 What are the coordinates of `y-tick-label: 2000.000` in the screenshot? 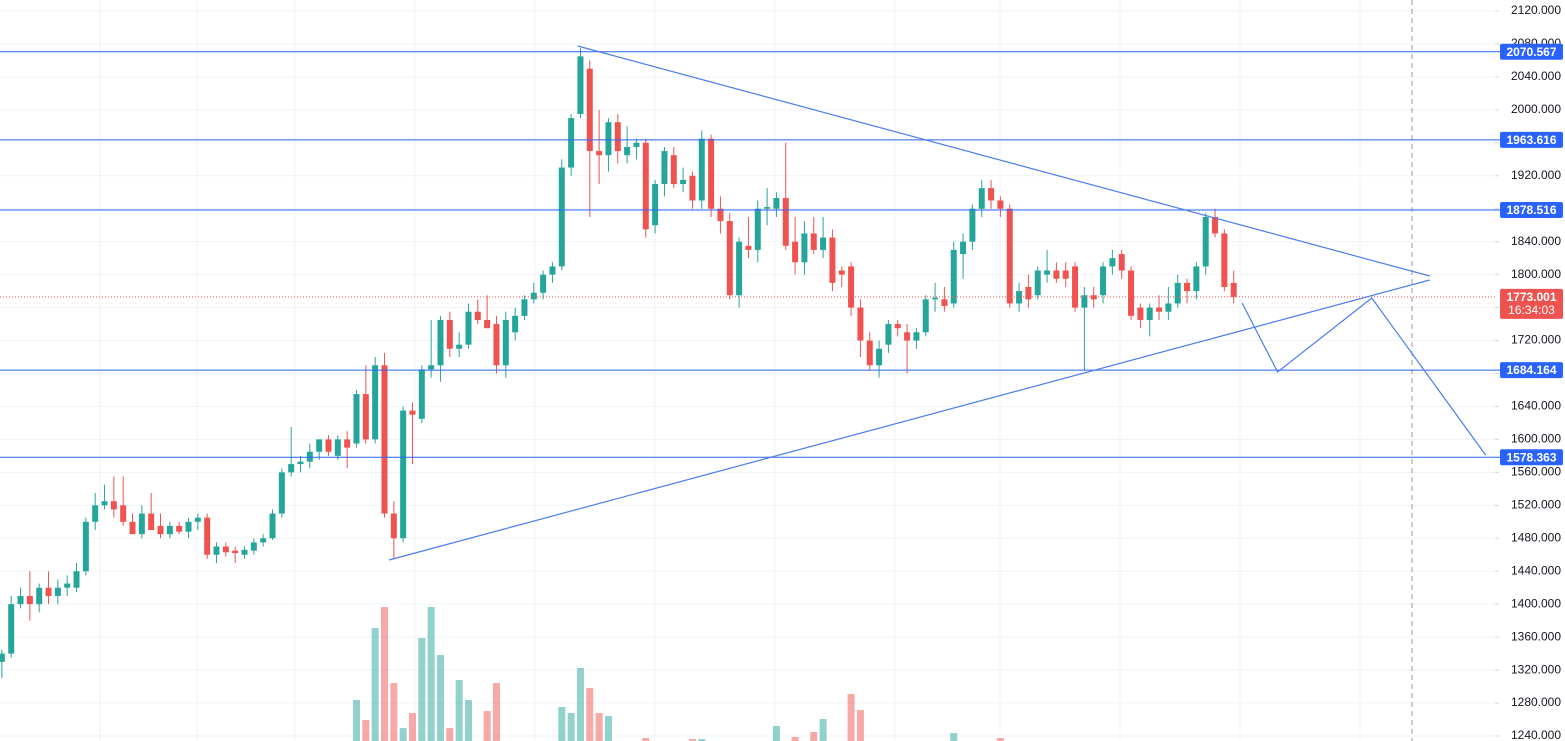 It's located at (1536, 109).